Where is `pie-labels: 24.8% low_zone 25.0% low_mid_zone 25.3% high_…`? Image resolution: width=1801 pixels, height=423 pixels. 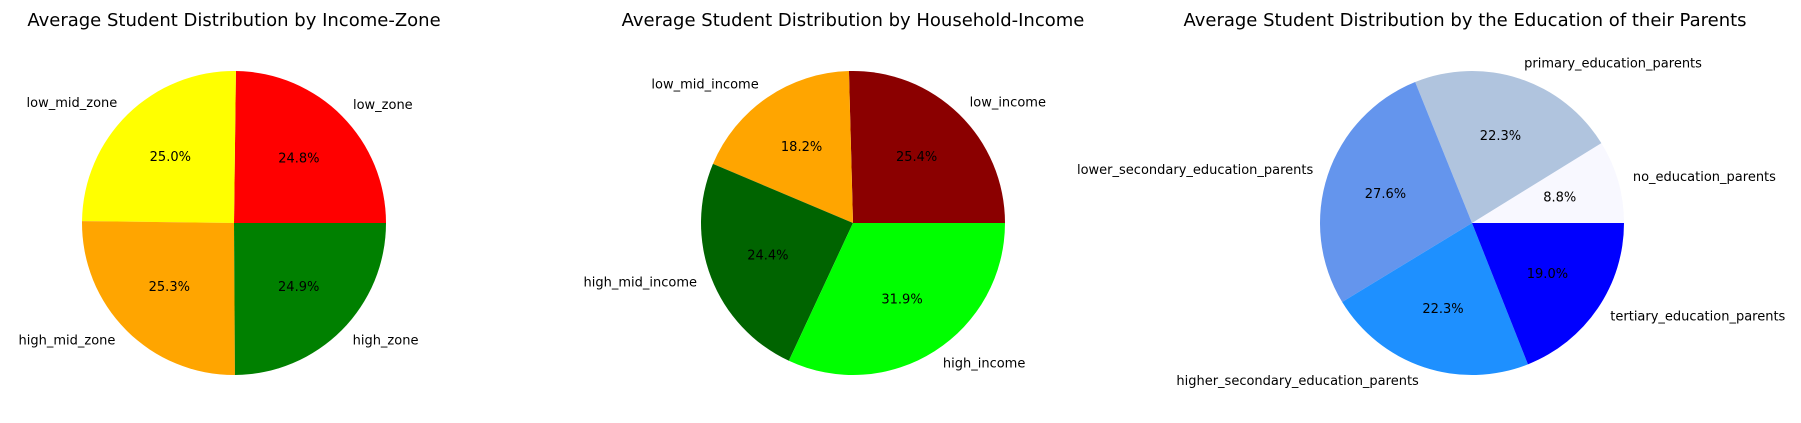 pie-labels: 24.8% low_zone 25.0% low_mid_zone 25.3% high_… is located at coordinates (219, 222).